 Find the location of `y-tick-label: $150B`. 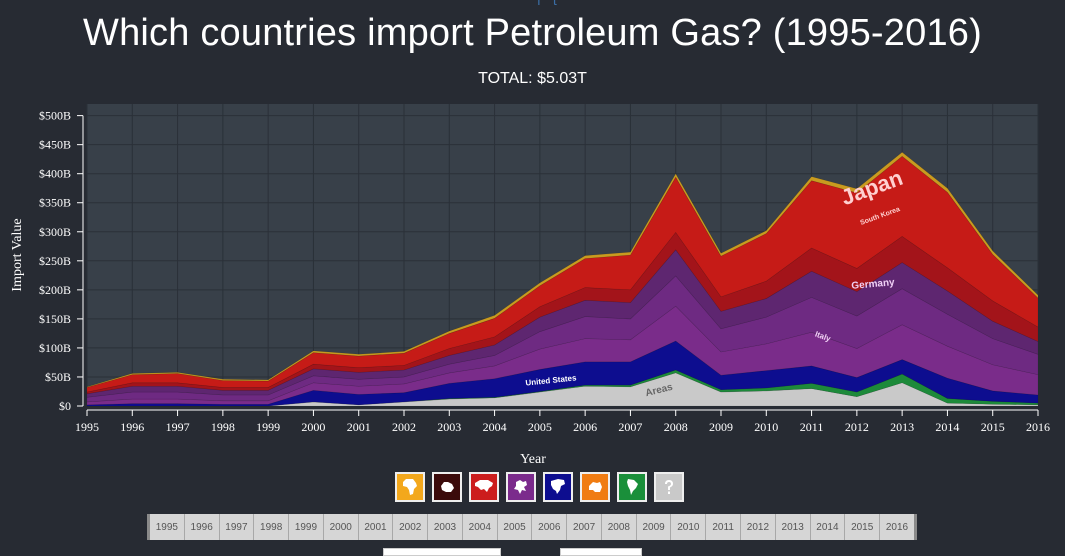

y-tick-label: $150B is located at coordinates (55, 319).